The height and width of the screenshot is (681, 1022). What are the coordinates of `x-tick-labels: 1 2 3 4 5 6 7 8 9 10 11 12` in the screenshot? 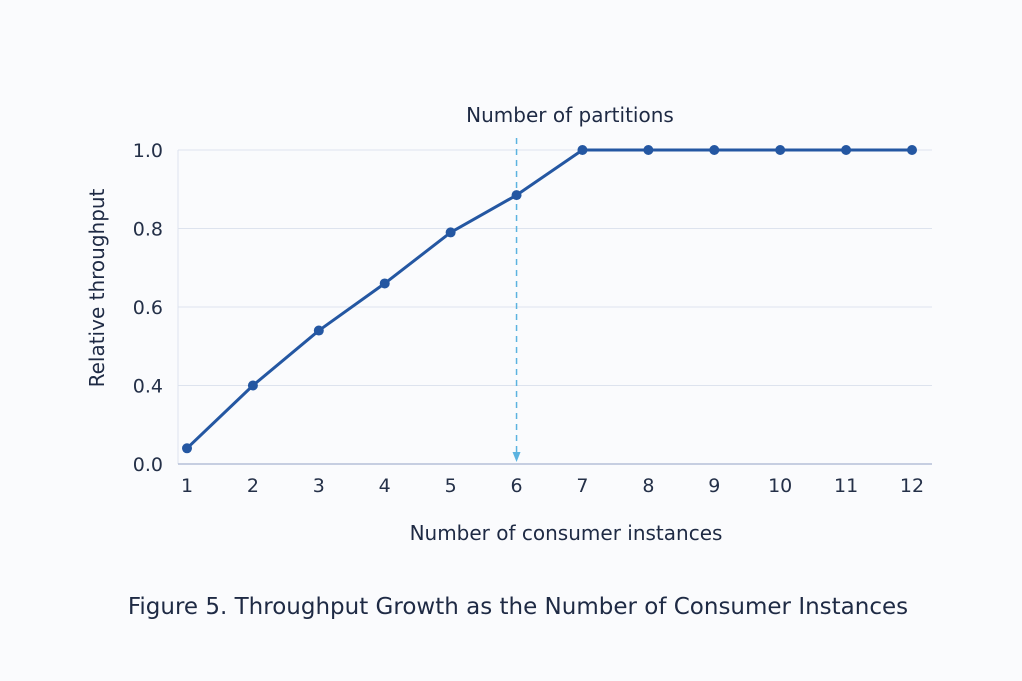 It's located at (552, 486).